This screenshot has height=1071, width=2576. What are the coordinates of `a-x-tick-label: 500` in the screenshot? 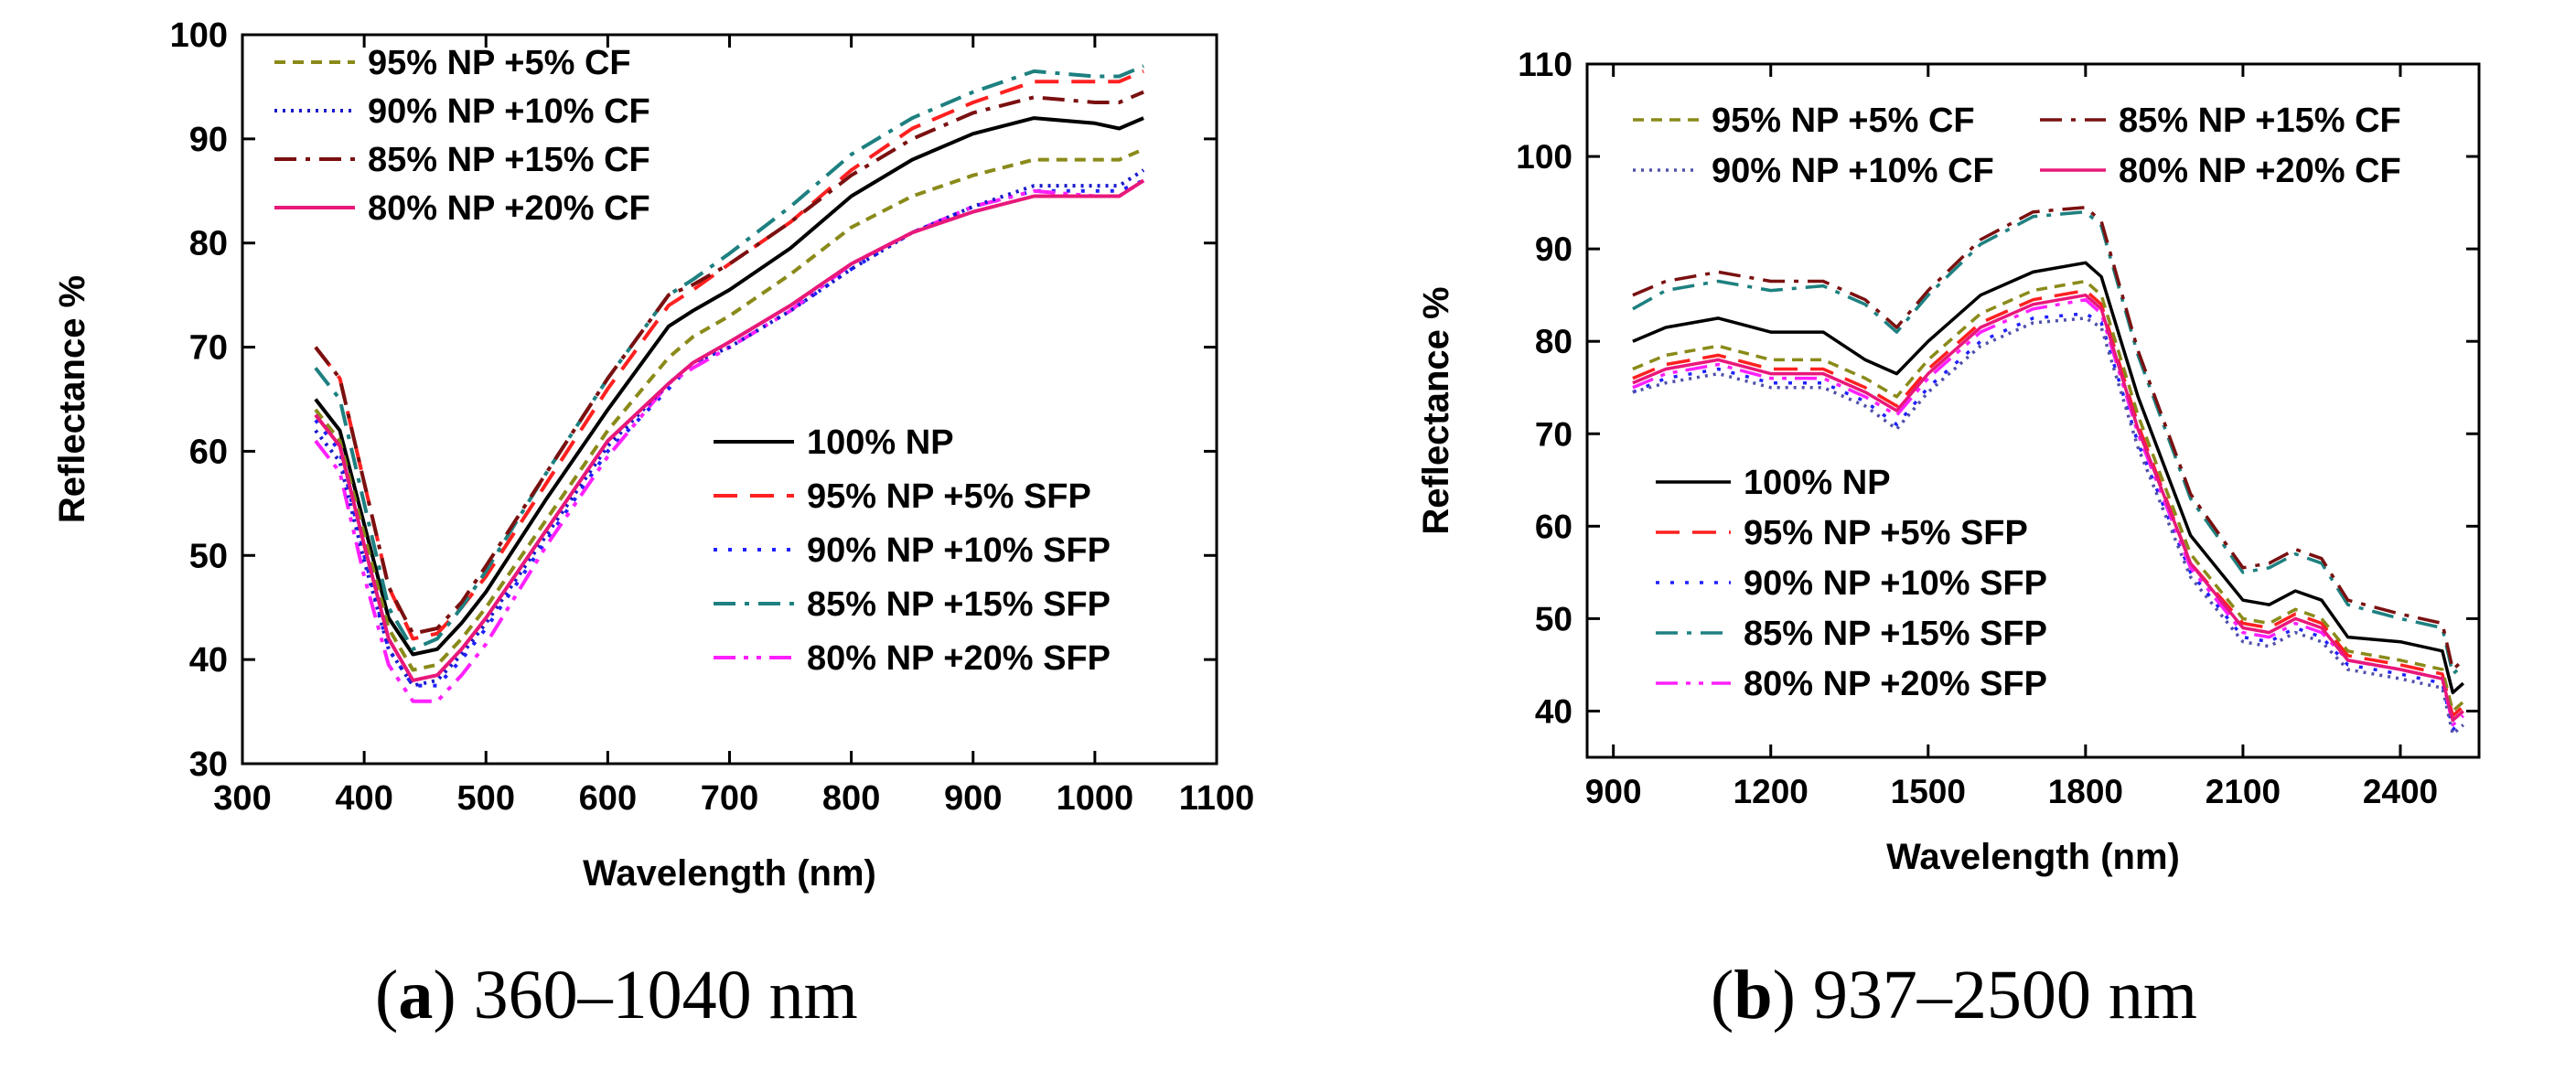 It's located at (486, 798).